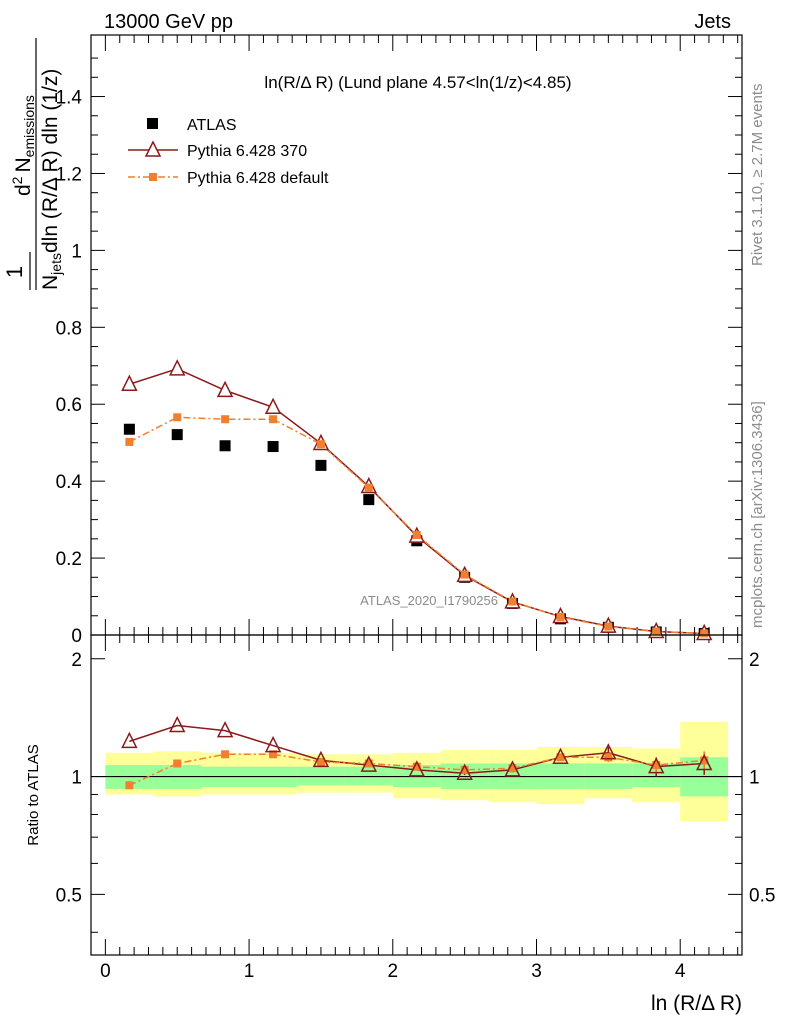 This screenshot has height=1029, width=786. I want to click on x-tick-labels: 0 1 2 3 4, so click(393, 971).